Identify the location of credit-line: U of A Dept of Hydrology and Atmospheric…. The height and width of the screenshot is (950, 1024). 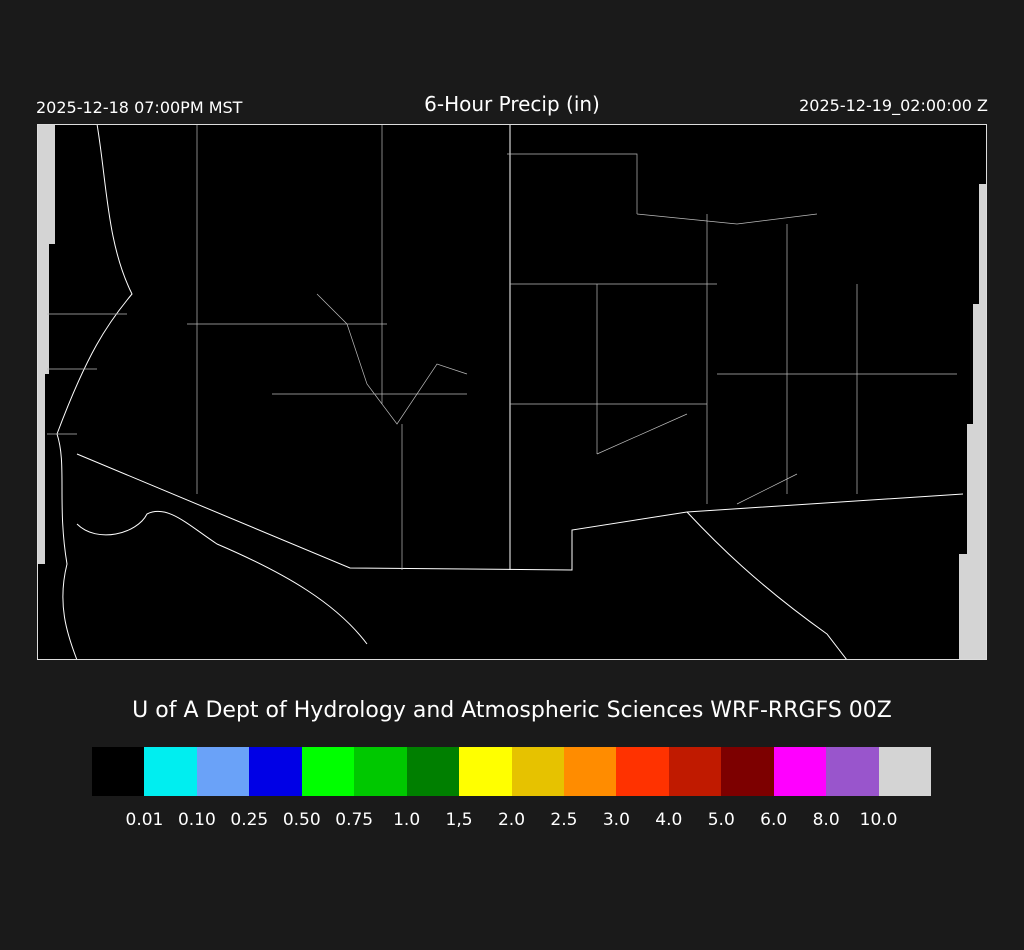
(512, 710).